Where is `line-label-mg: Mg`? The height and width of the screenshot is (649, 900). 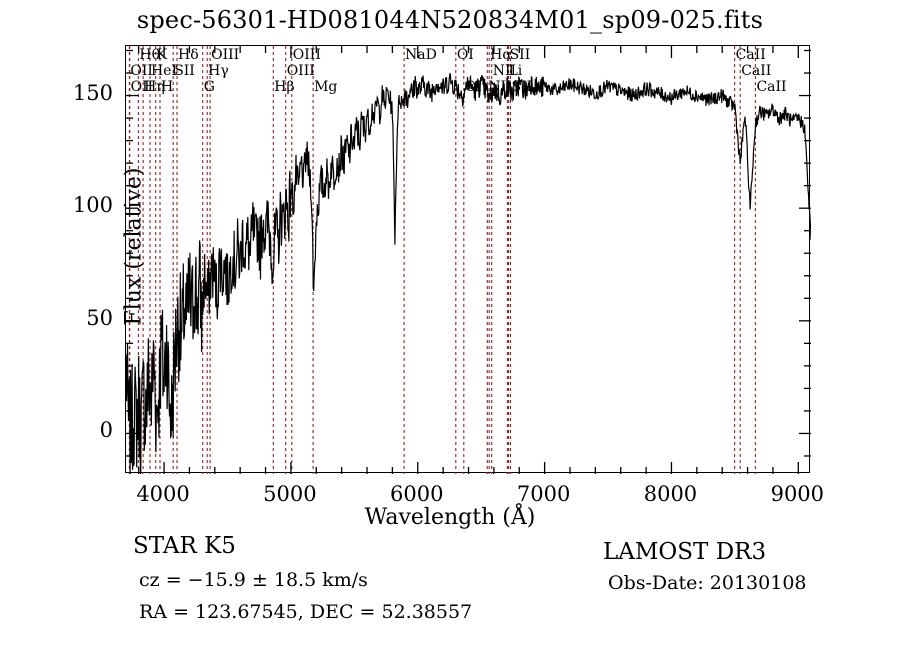
line-label-mg: Mg is located at coordinates (326, 87).